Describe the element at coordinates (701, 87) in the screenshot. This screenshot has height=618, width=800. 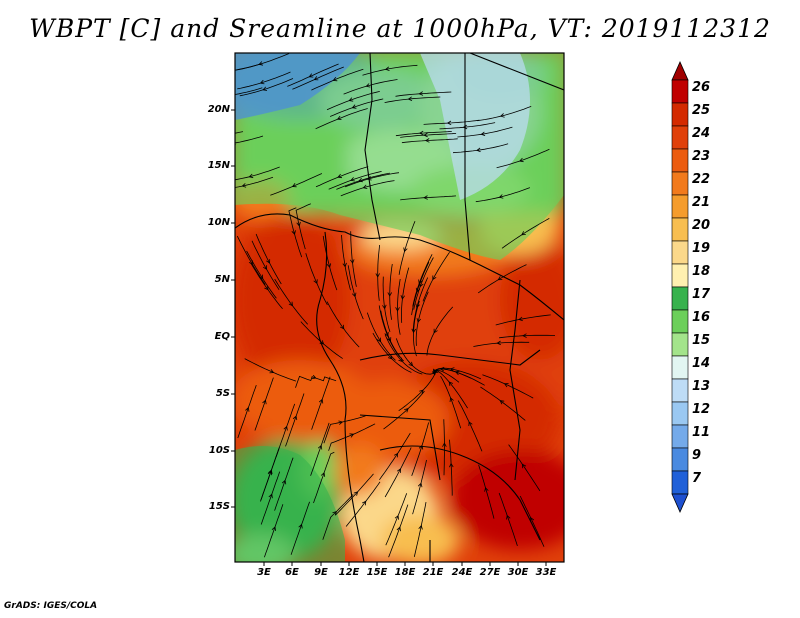
I see `colorbar-label: 26` at that location.